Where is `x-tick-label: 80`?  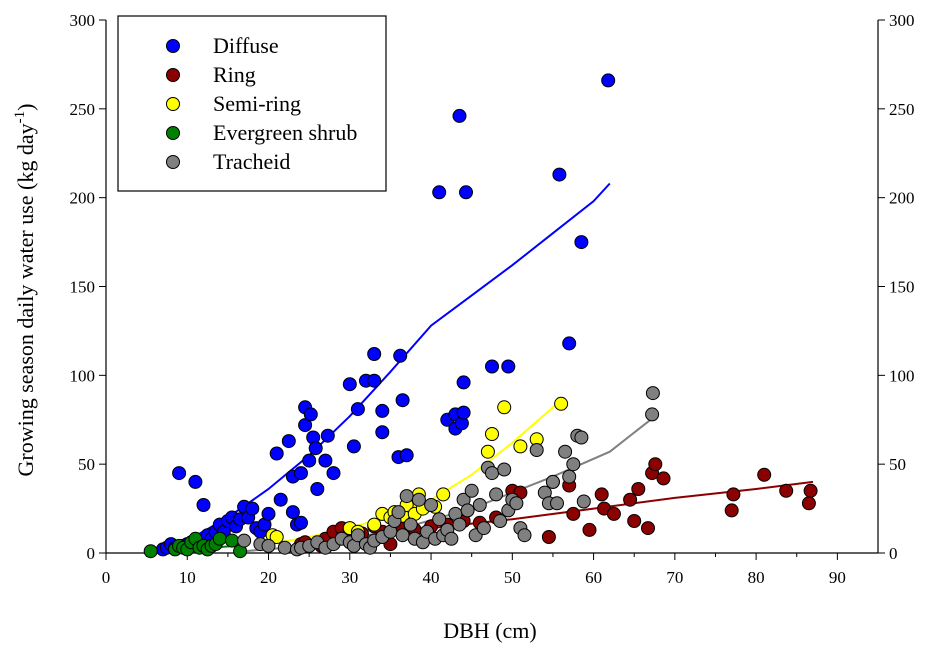 x-tick-label: 80 is located at coordinates (756, 577).